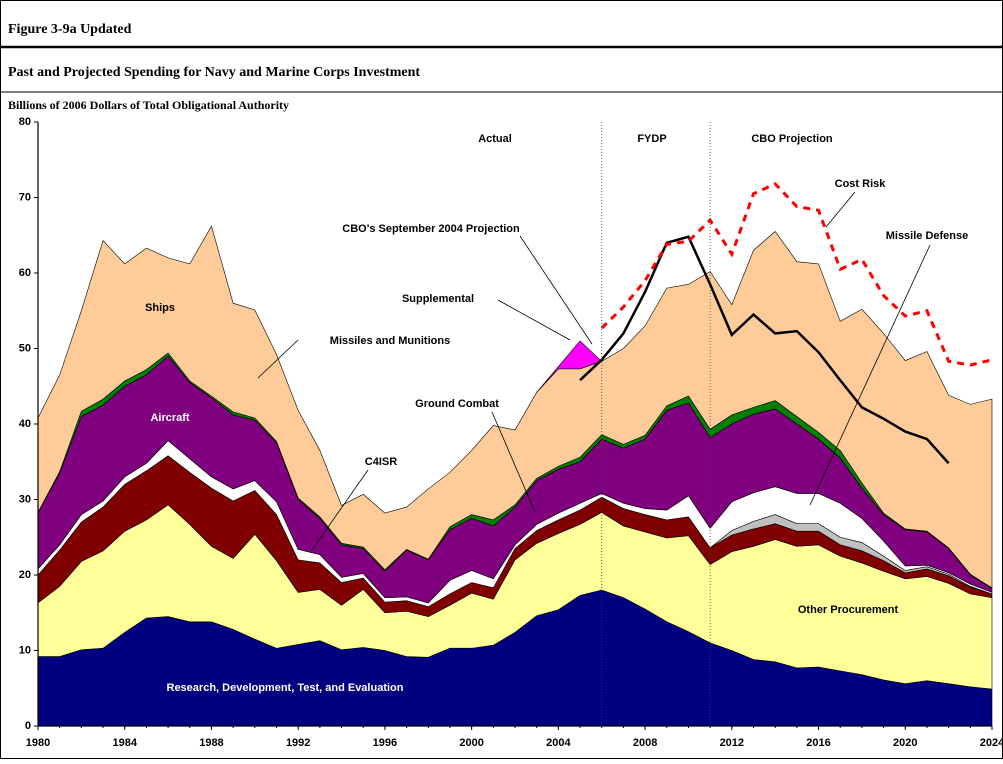  I want to click on x-tick-label: 1988, so click(211, 743).